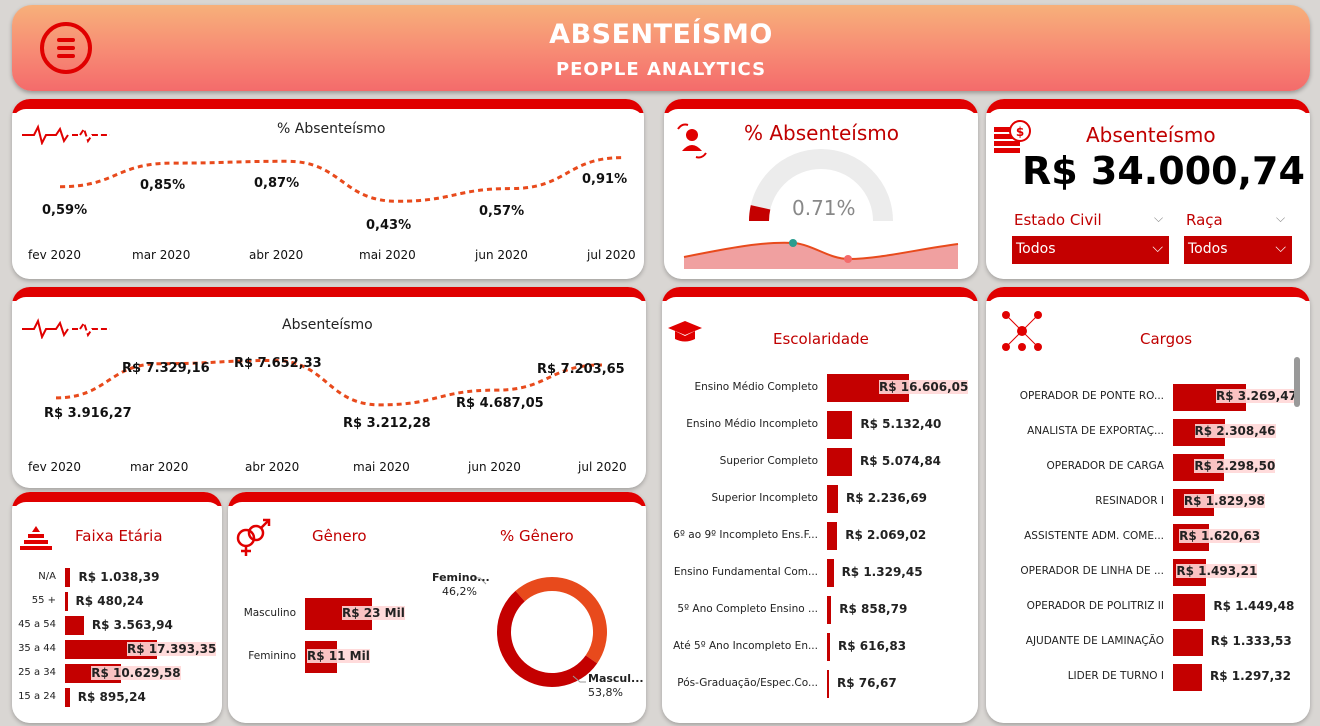 The width and height of the screenshot is (1320, 726). I want to click on value-data-label: R$ 7.652,33, so click(278, 363).